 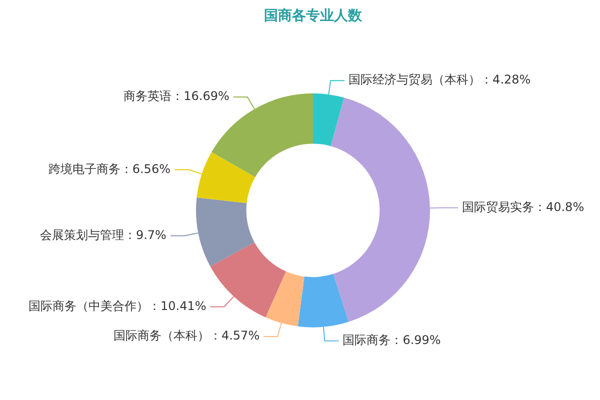 What do you see at coordinates (313, 15) in the screenshot?
I see `chart-title: 国商各专业人数` at bounding box center [313, 15].